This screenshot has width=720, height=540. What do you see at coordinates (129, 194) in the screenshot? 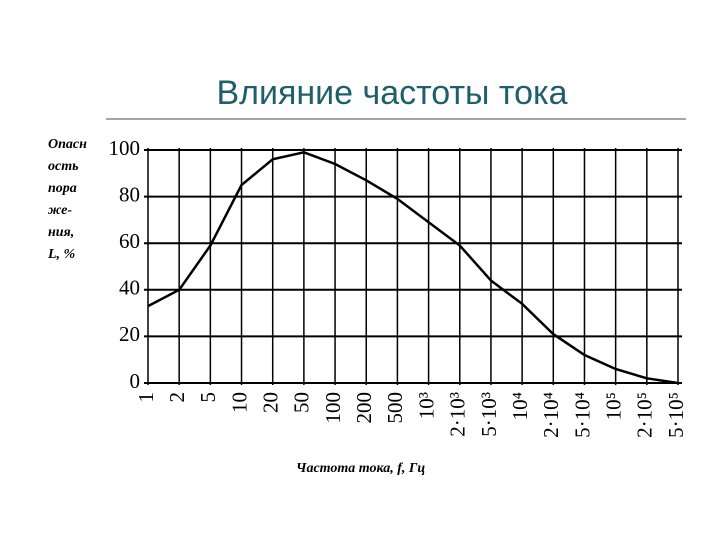
I see `y-tick-label: 80` at bounding box center [129, 194].